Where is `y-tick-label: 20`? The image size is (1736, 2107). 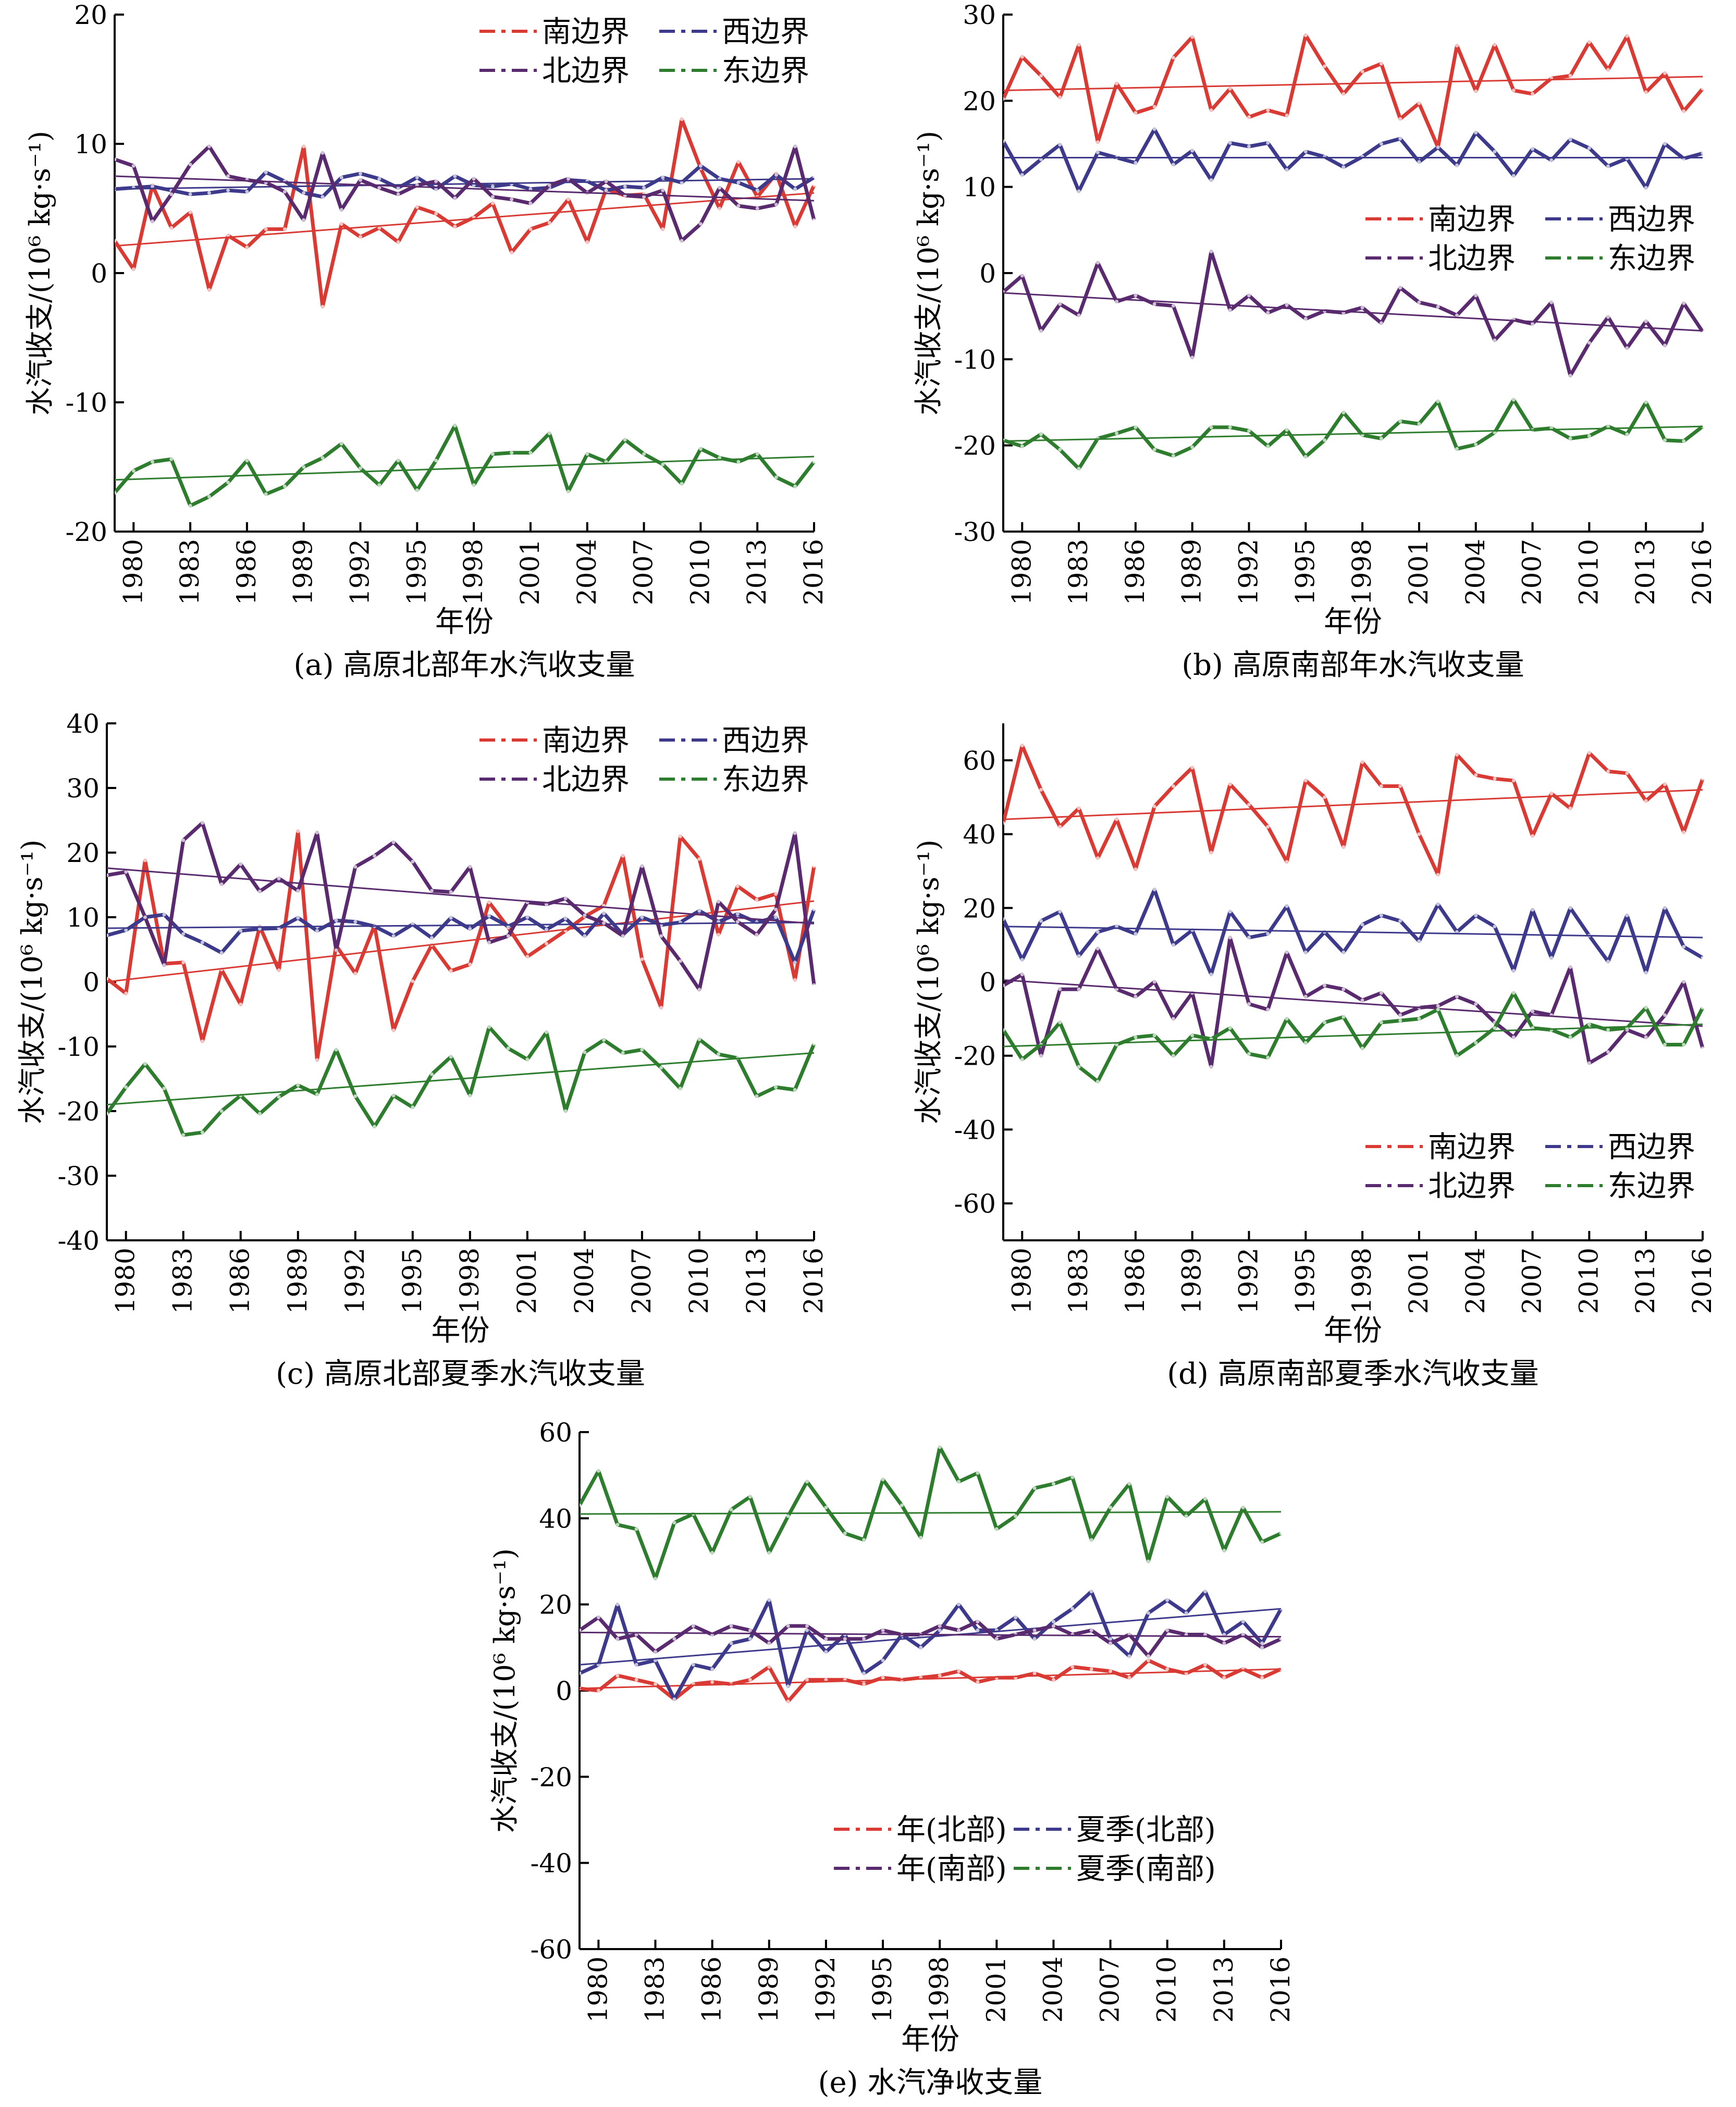
y-tick-label: 20 is located at coordinates (83, 853).